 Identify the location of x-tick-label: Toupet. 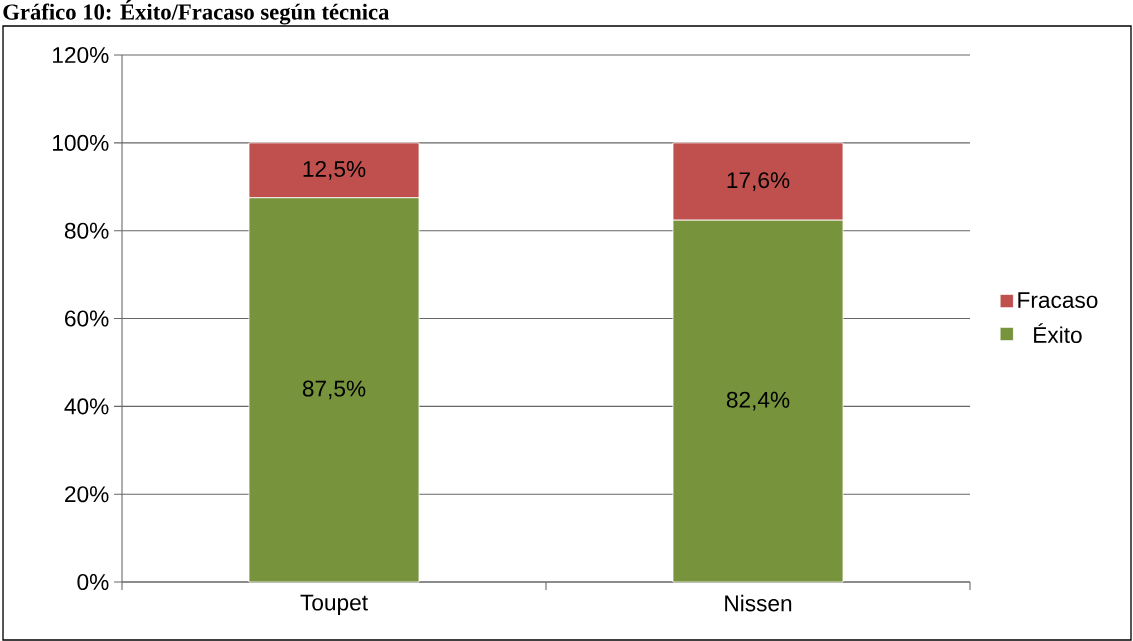
(334, 605).